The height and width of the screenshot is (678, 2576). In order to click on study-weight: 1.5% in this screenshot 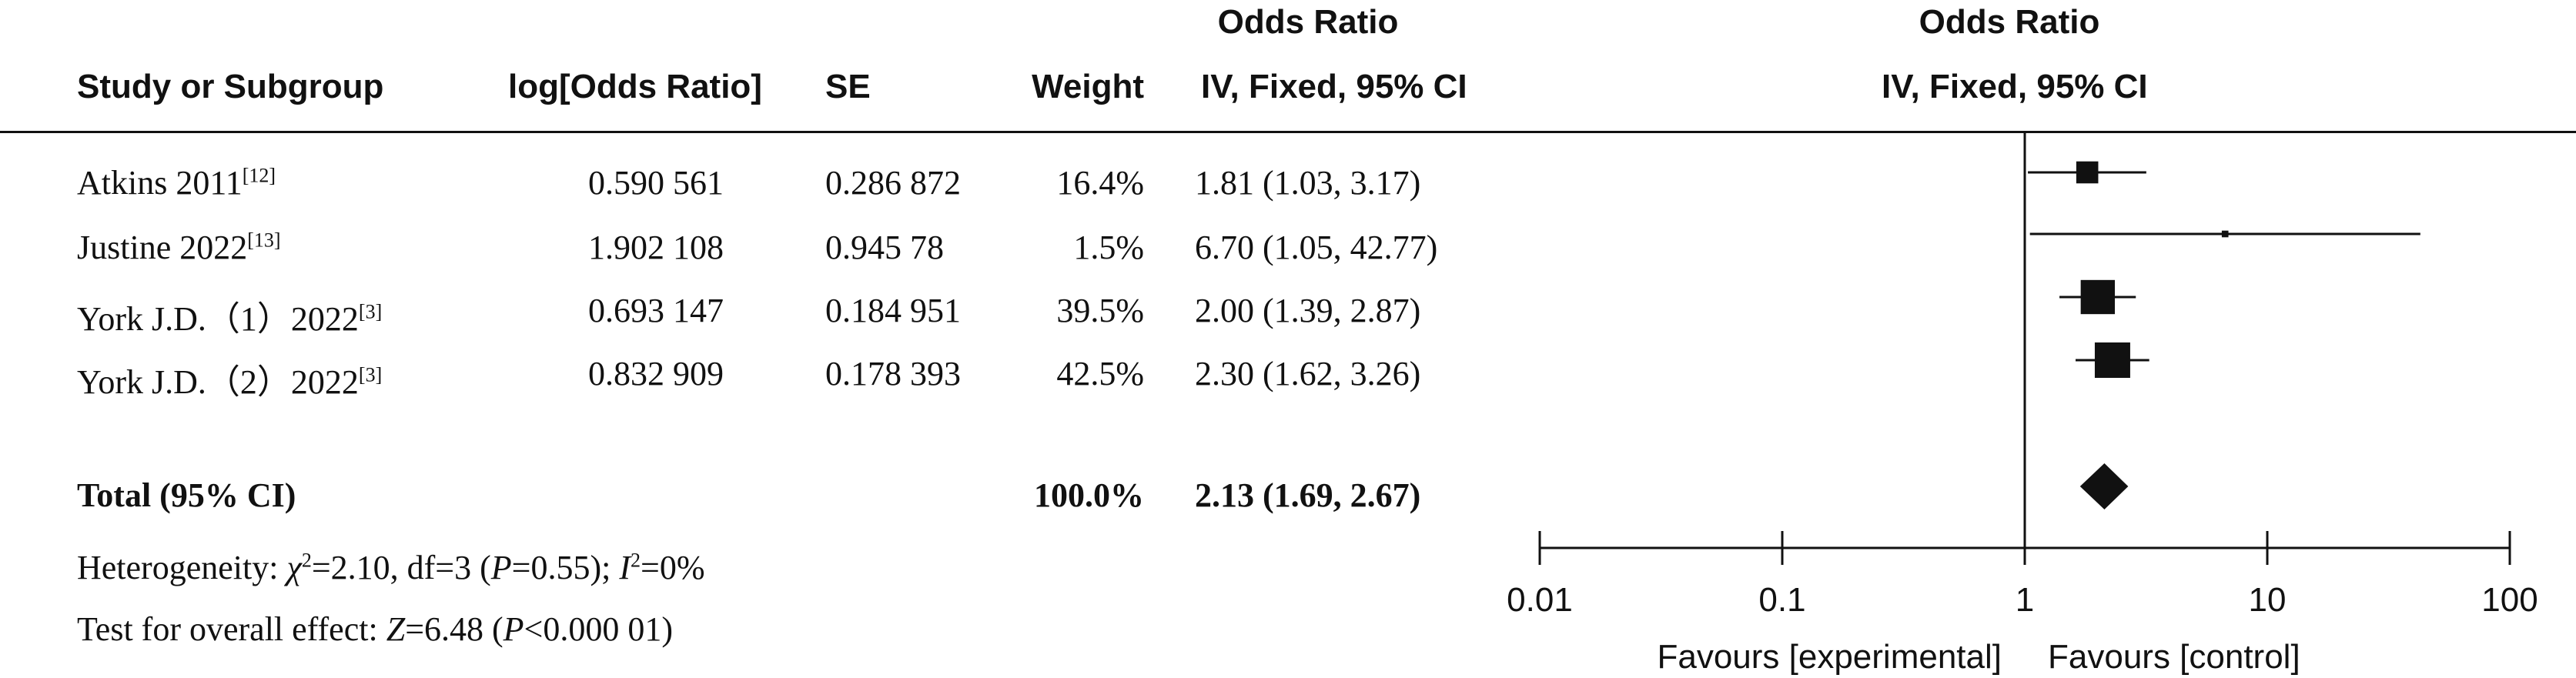, I will do `click(1108, 248)`.